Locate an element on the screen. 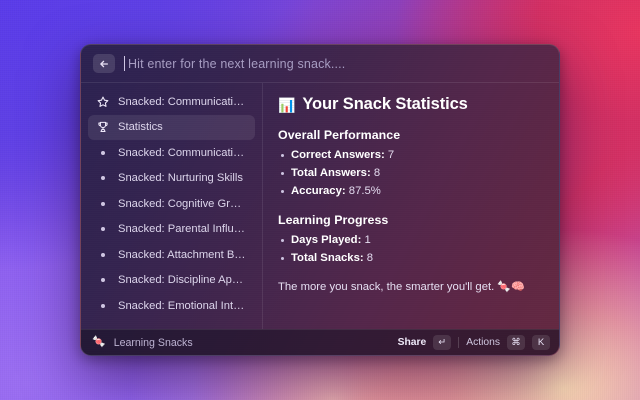  arrow-left-icon is located at coordinates (104, 63).